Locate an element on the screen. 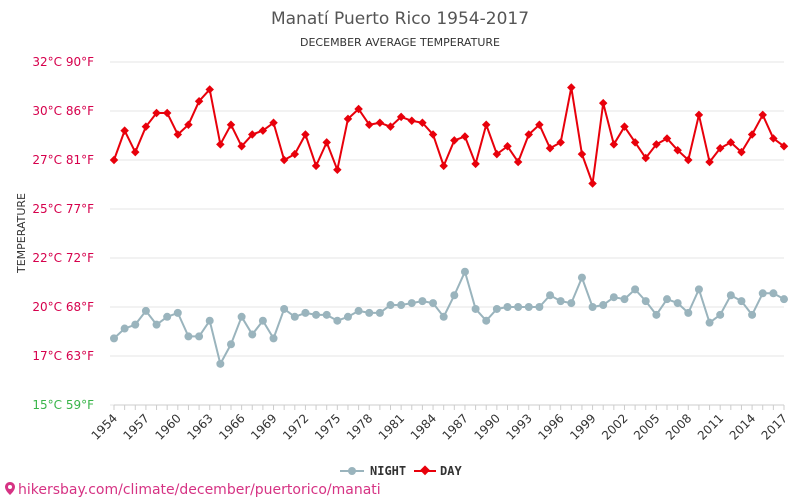  x-tick-label: 1960 is located at coordinates (167, 426).